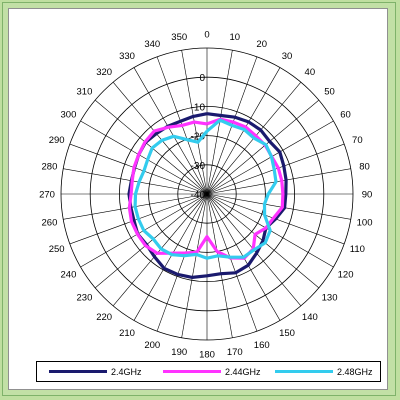 The image size is (400, 400). I want to click on angle-tick-label: 230, so click(85, 297).